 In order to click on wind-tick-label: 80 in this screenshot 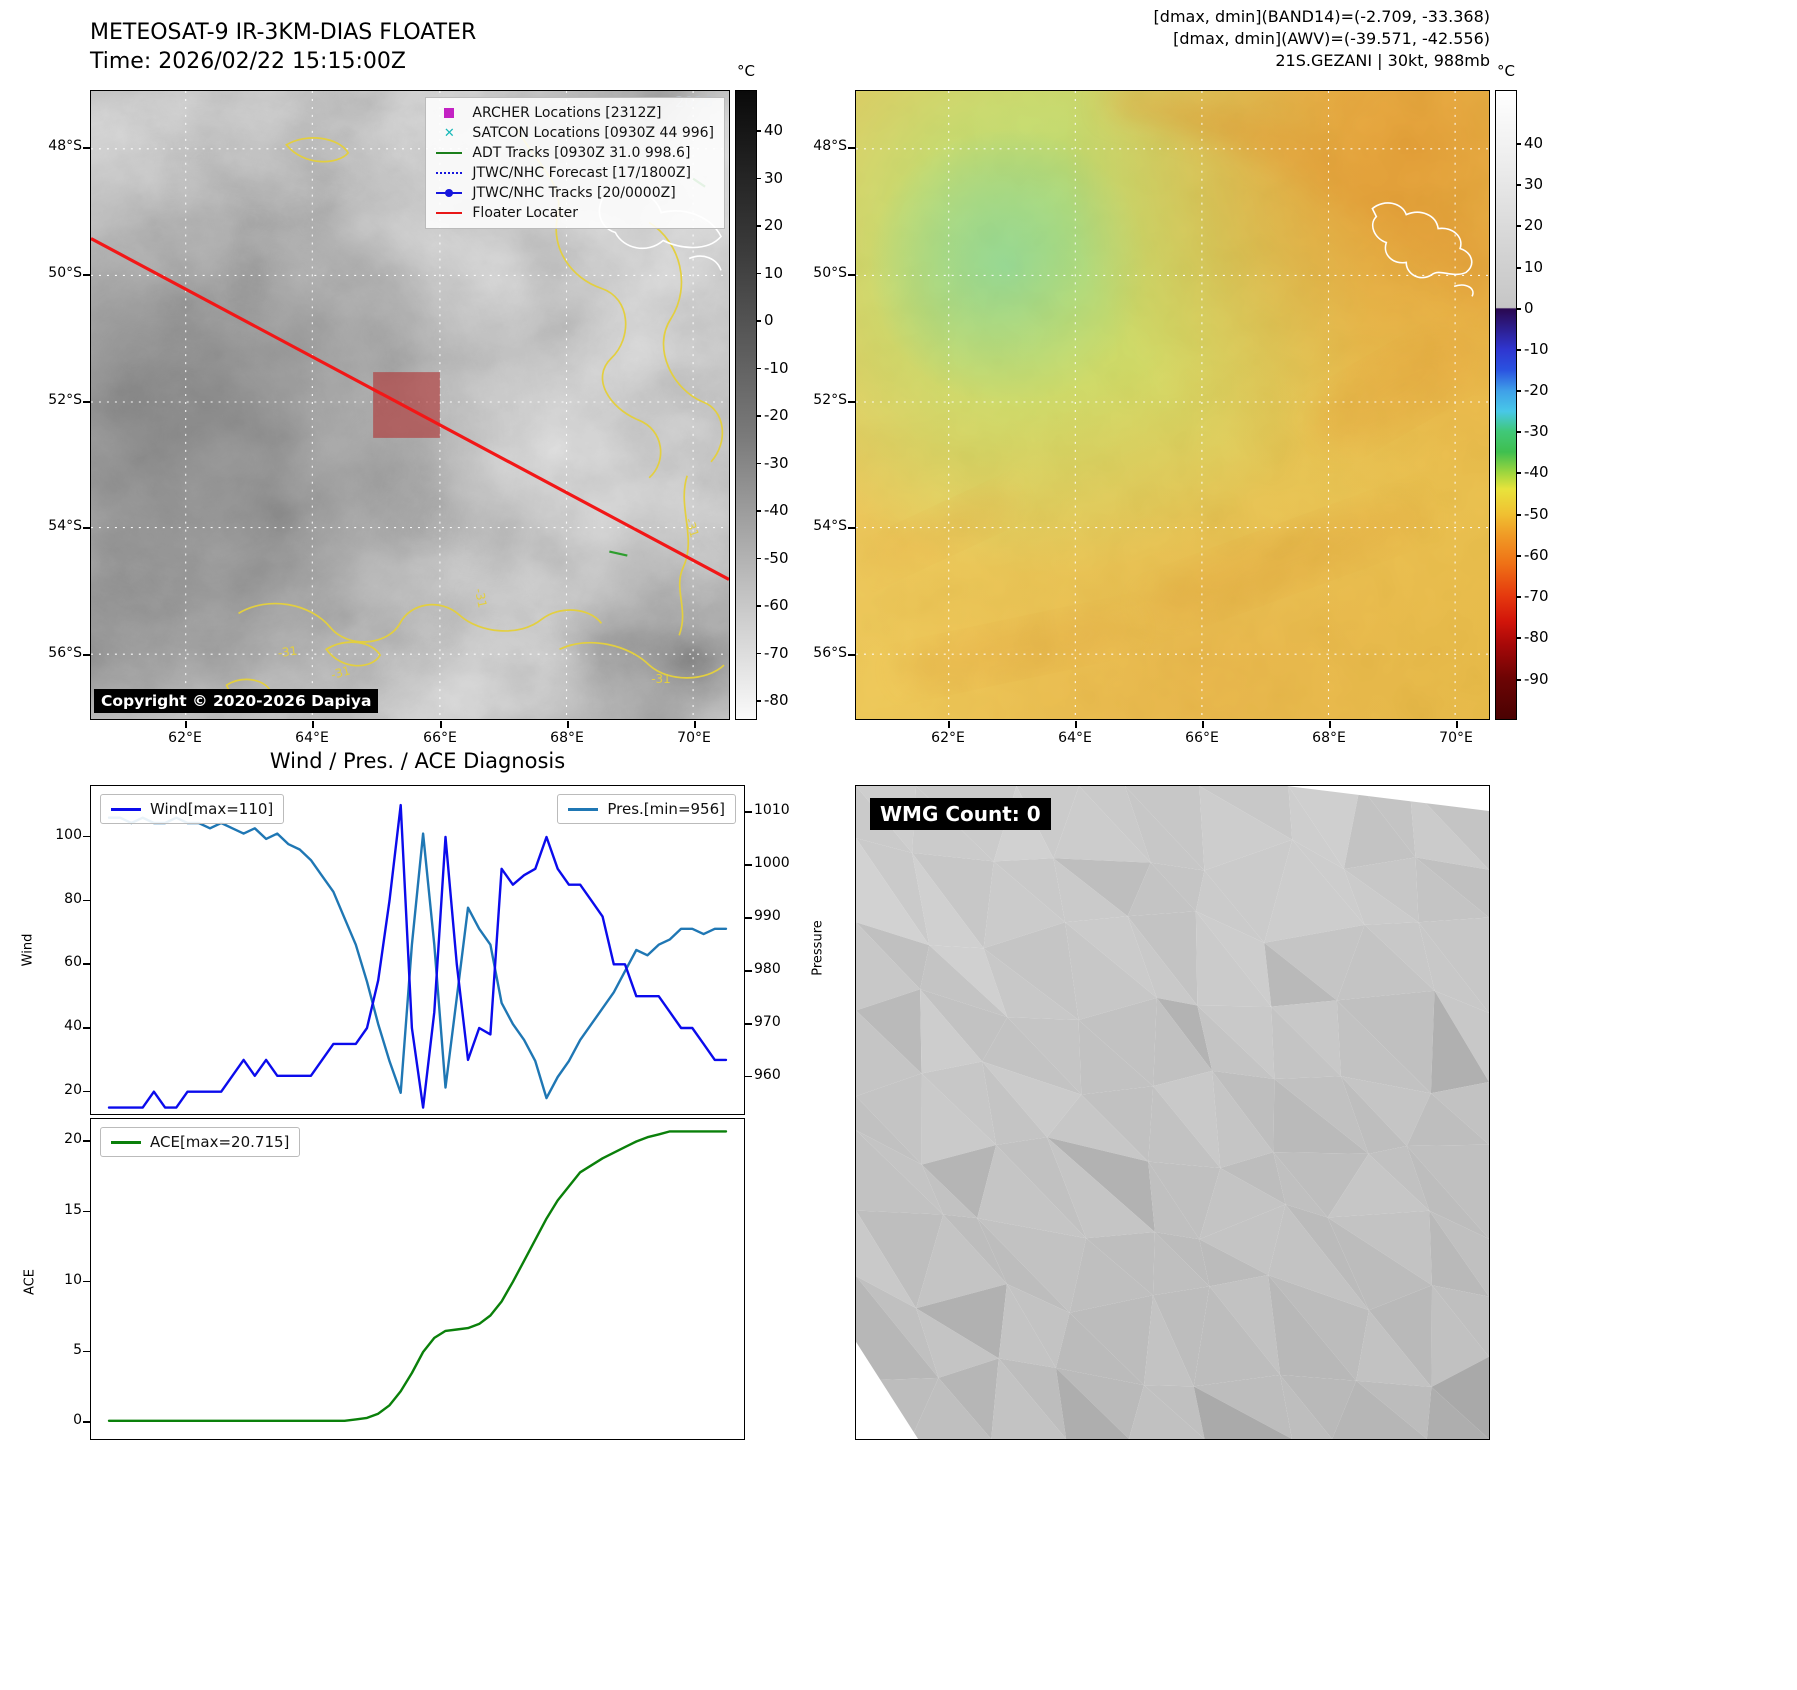, I will do `click(73, 898)`.